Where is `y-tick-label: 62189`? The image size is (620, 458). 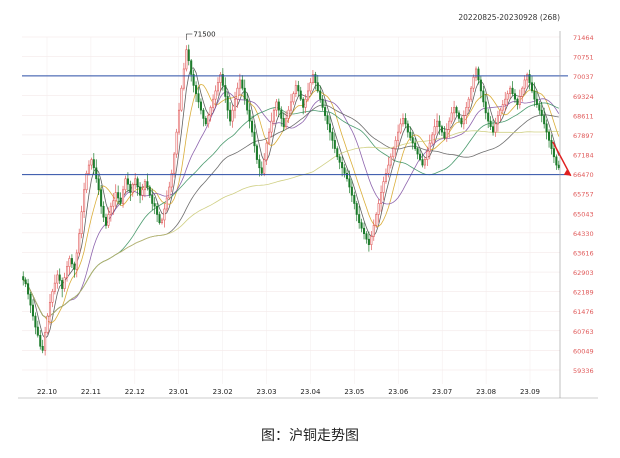
y-tick-label: 62189 is located at coordinates (583, 293).